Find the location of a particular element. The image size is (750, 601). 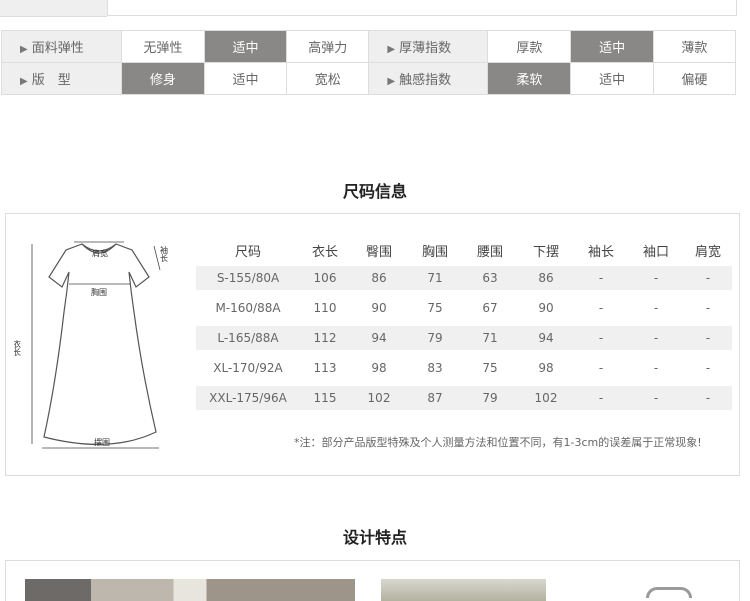

size-code-cell: S-155/80A is located at coordinates (248, 278).